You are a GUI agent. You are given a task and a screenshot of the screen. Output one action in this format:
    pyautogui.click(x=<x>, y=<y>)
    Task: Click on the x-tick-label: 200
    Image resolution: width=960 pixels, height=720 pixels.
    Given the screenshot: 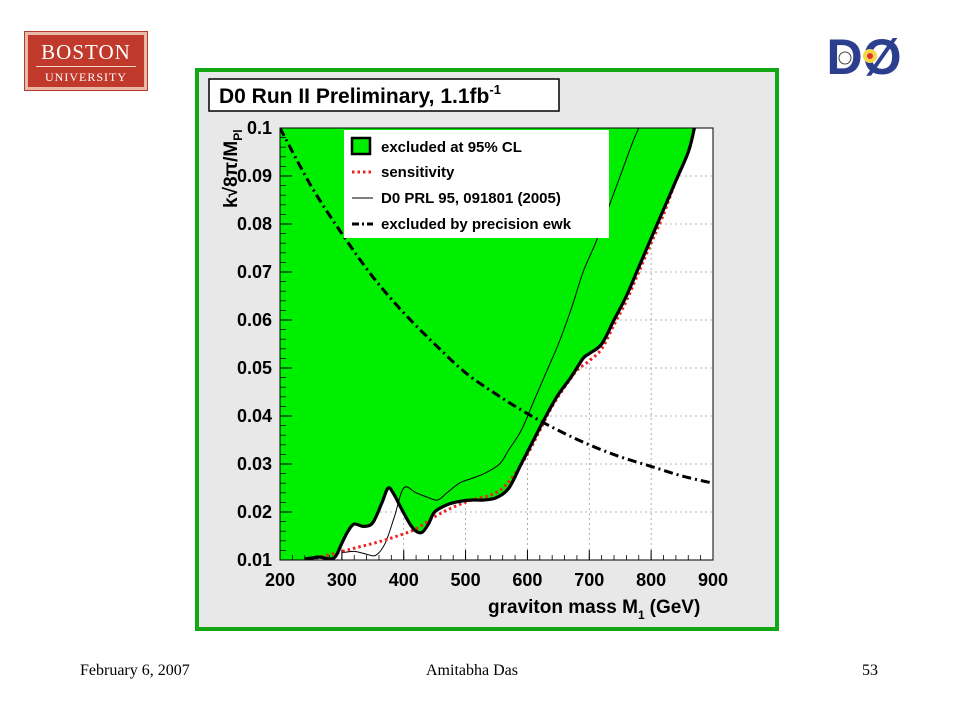 What is the action you would take?
    pyautogui.click(x=280, y=580)
    